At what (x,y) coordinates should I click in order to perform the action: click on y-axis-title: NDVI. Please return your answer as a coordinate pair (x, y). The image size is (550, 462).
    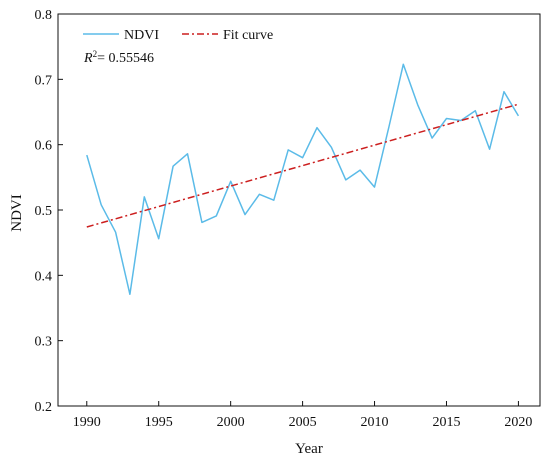
    Looking at the image, I should click on (17, 213).